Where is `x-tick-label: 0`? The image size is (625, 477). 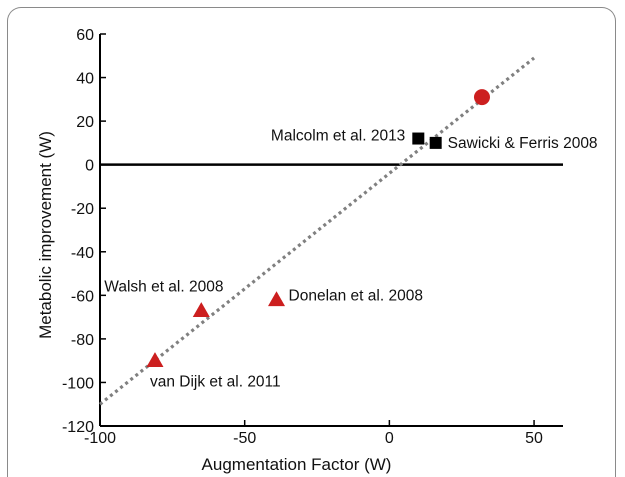
x-tick-label: 0 is located at coordinates (389, 438).